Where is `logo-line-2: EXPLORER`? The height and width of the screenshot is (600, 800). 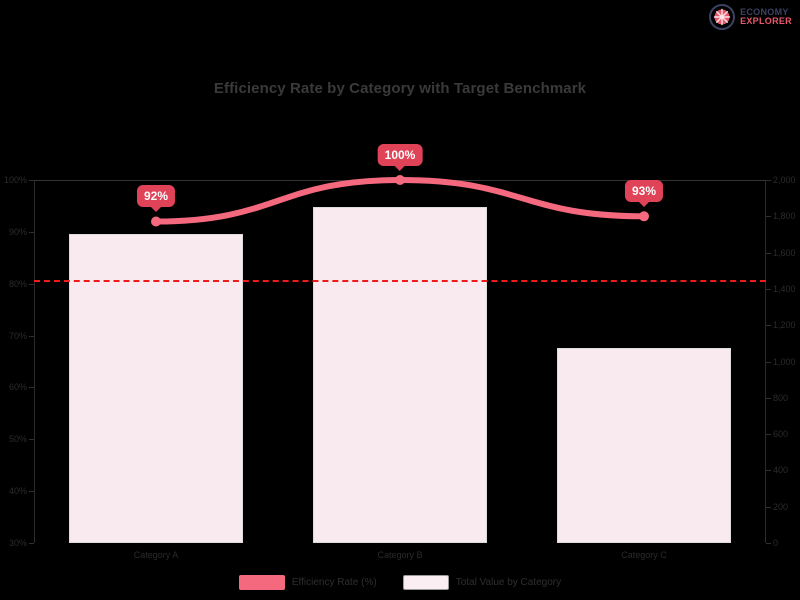
logo-line-2: EXPLORER is located at coordinates (766, 21).